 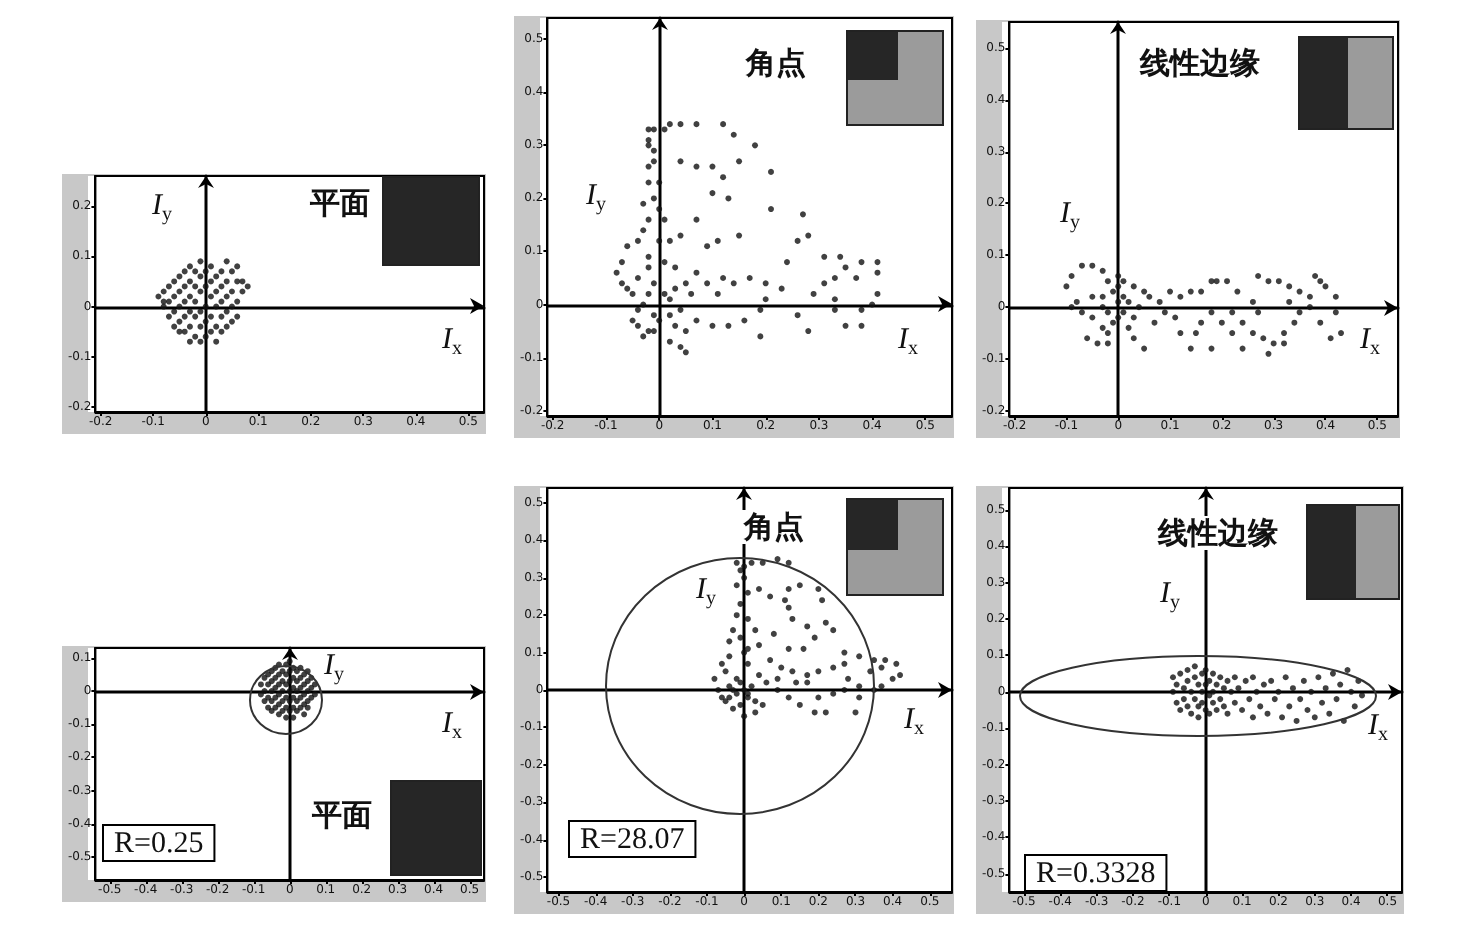 I want to click on annotation: R=0.3328, so click(x=1096, y=874).